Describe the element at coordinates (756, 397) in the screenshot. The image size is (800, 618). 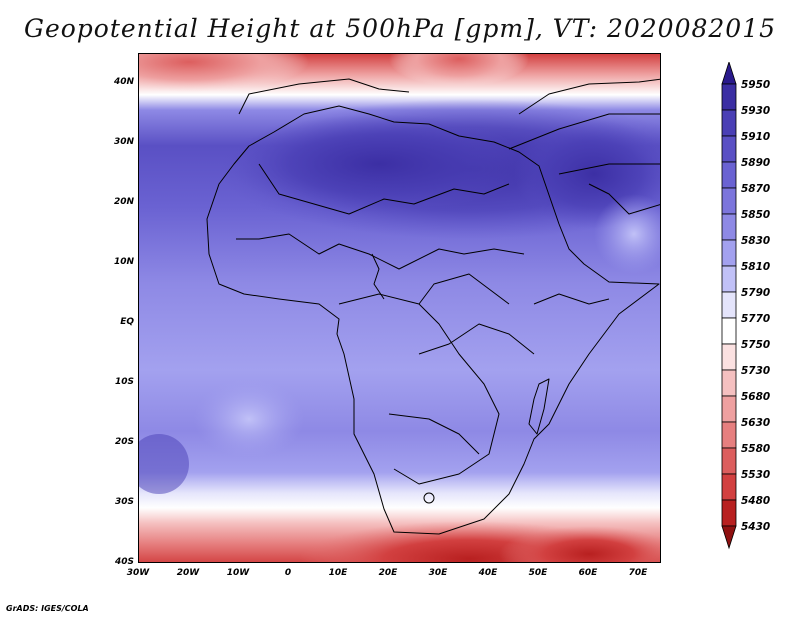
I see `colorbar-label: 5680` at that location.